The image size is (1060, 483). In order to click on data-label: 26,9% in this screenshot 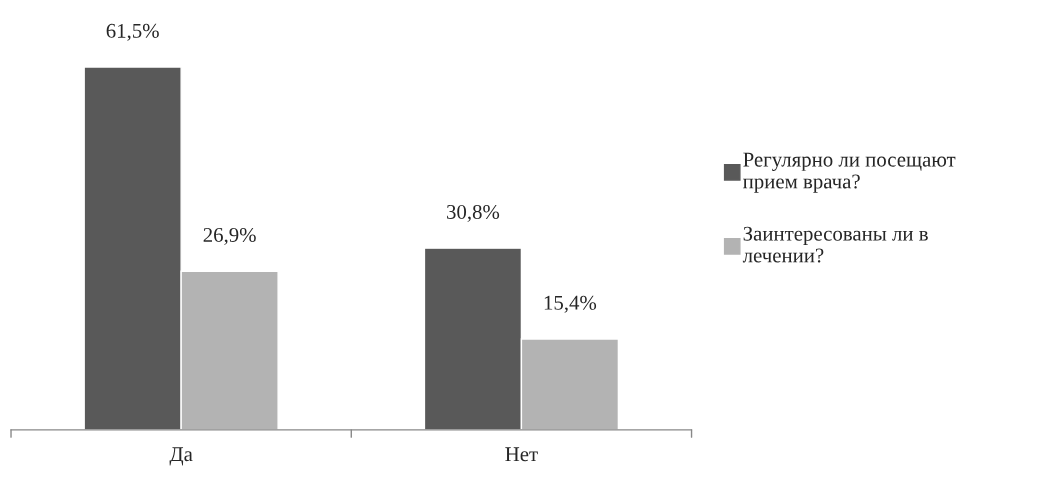, I will do `click(229, 236)`.